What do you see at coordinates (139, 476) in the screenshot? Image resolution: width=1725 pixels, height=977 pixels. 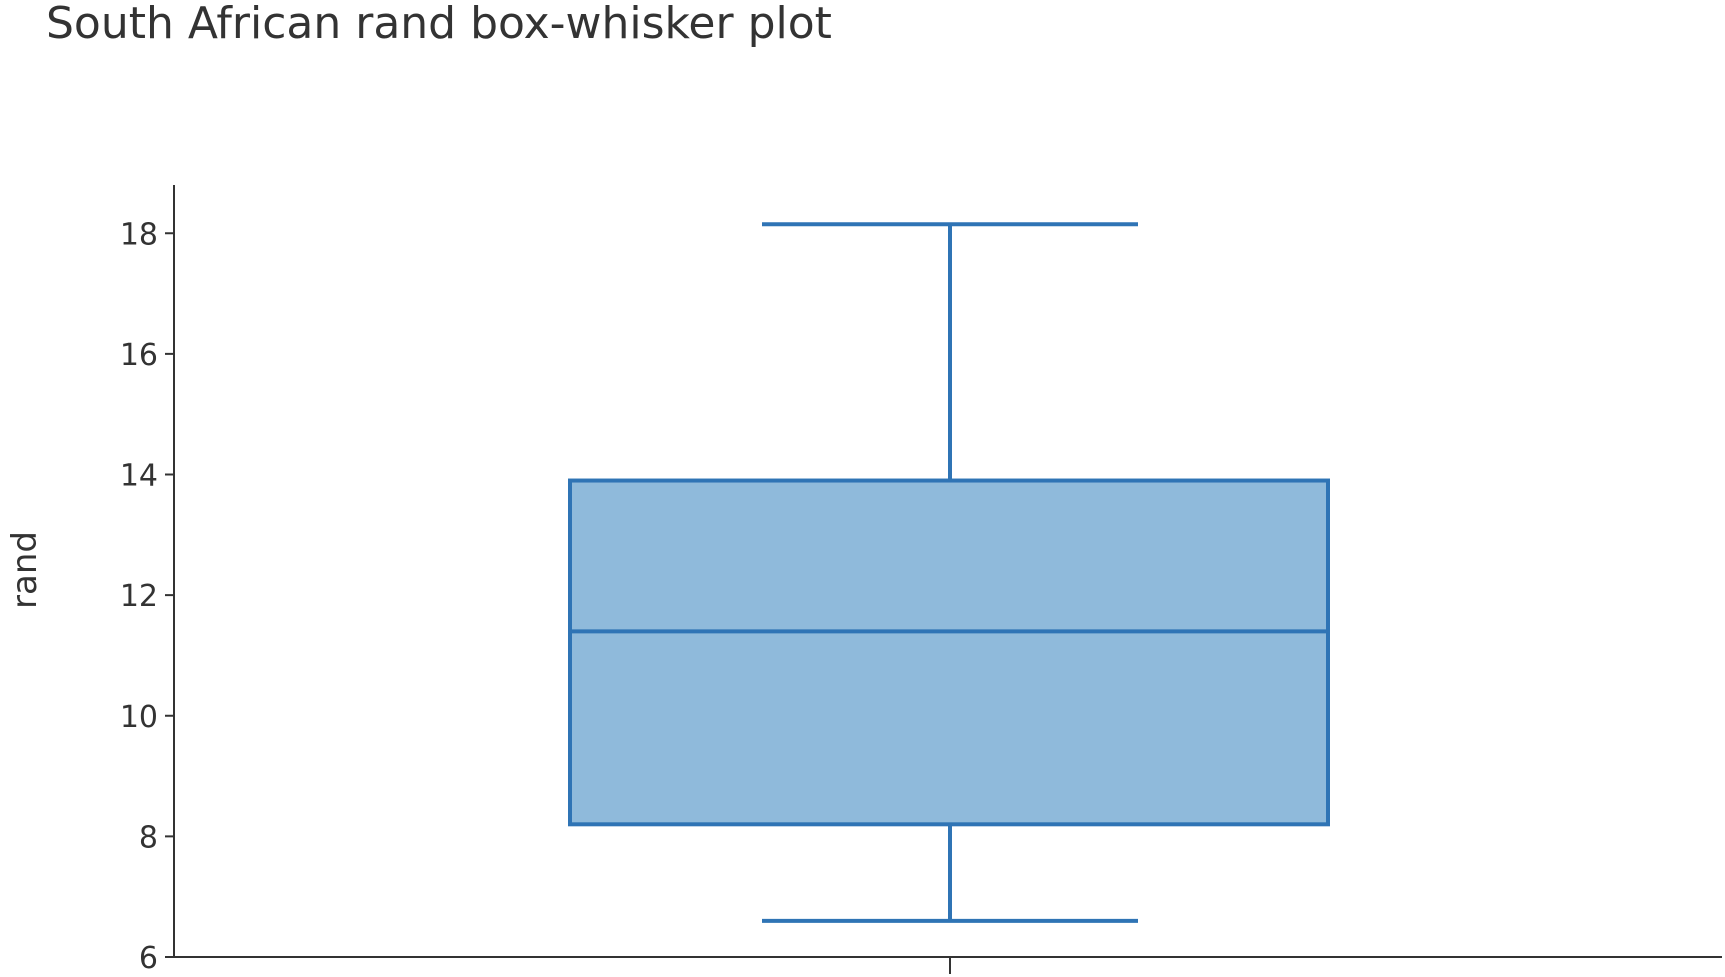 I see `y-tick-label: 14` at bounding box center [139, 476].